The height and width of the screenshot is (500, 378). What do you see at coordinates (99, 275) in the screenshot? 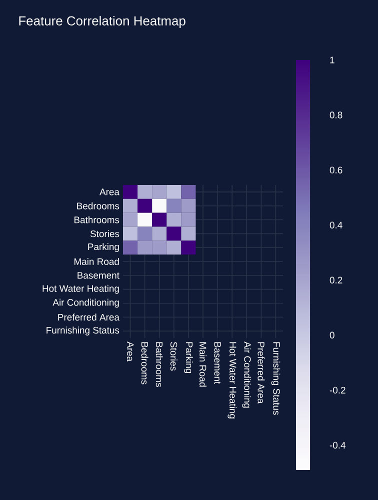
I see `y-tick-label: Basement` at bounding box center [99, 275].